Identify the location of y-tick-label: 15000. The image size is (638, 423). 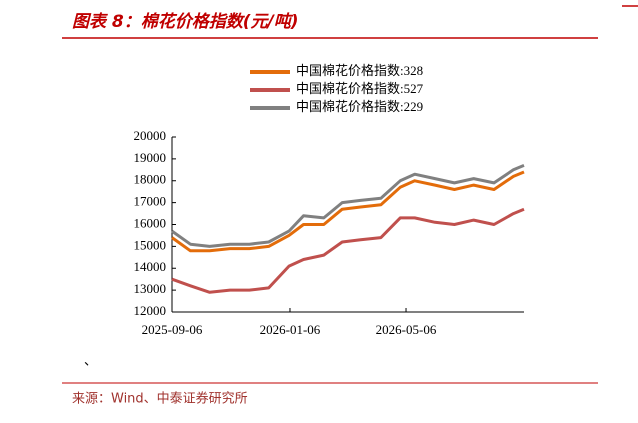
(150, 244).